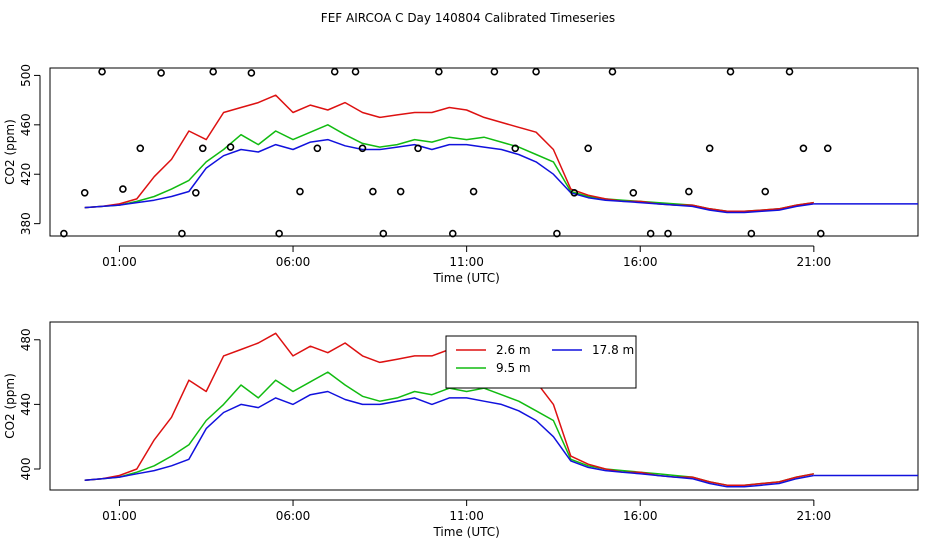 This screenshot has width=936, height=540. What do you see at coordinates (26, 223) in the screenshot?
I see `y-tick-label: 380` at bounding box center [26, 223].